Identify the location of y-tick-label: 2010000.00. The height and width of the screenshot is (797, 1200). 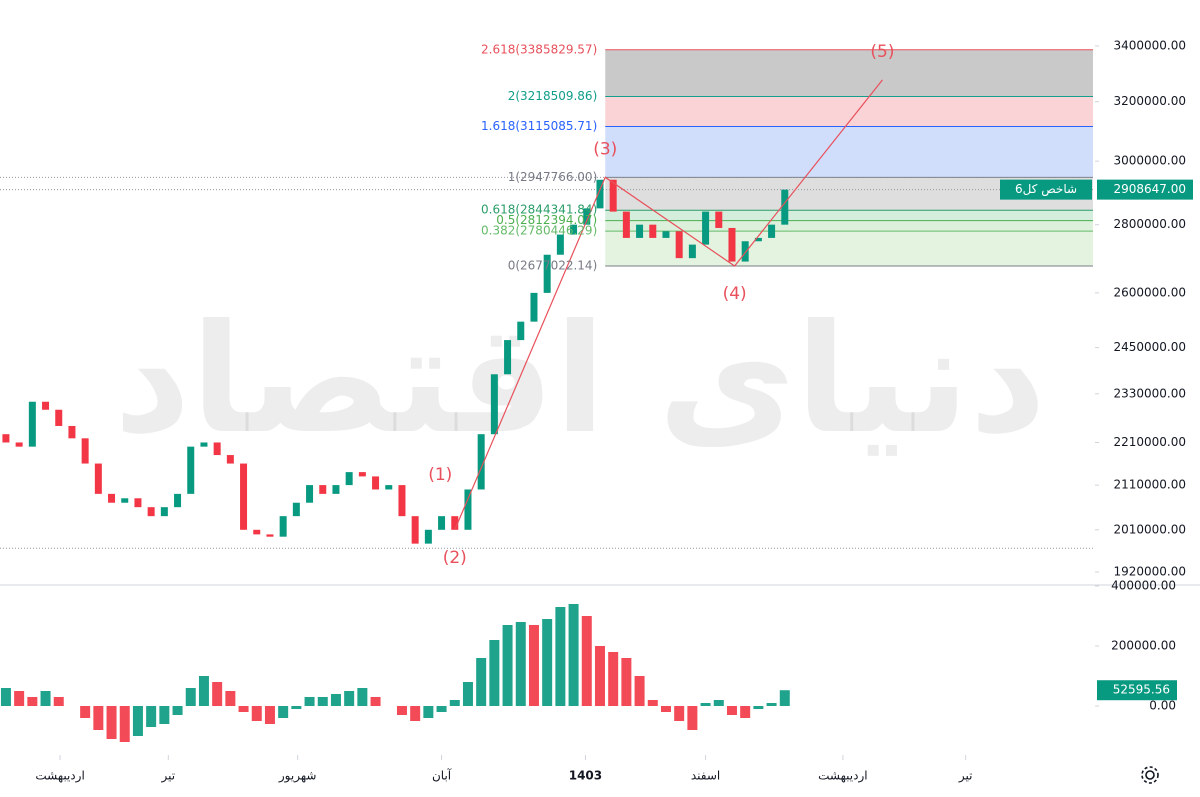
(1149, 529).